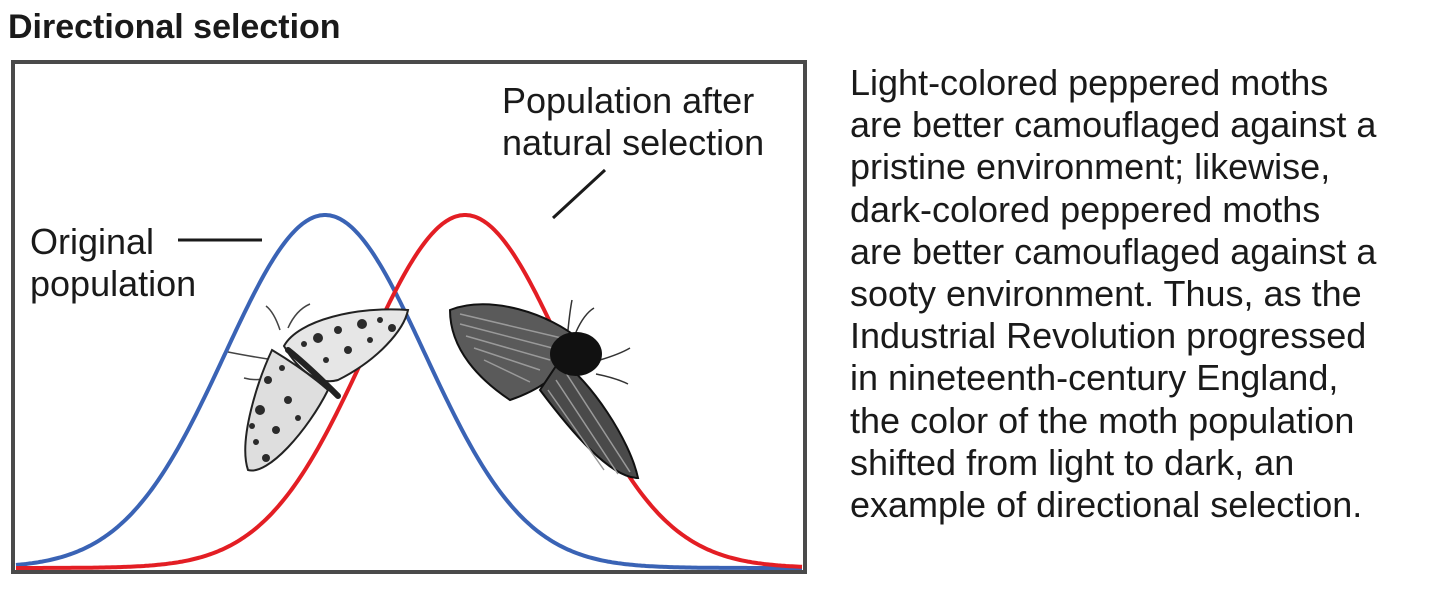 This screenshot has height=601, width=1440. What do you see at coordinates (1102, 420) in the screenshot?
I see `caption-line: the color of the moth population` at bounding box center [1102, 420].